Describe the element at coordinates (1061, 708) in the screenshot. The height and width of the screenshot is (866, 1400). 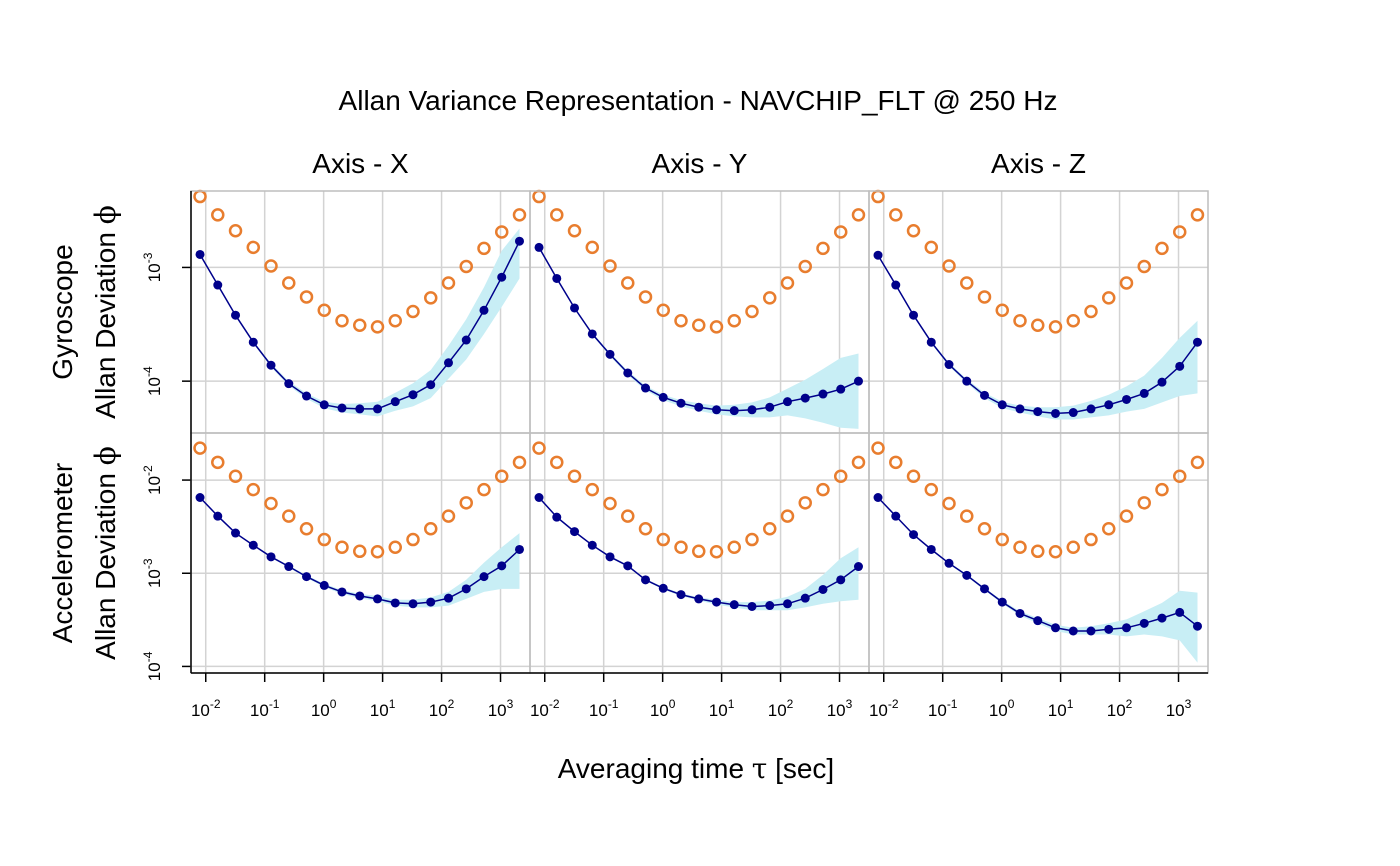
I see `x-tick-label: 10¹` at that location.